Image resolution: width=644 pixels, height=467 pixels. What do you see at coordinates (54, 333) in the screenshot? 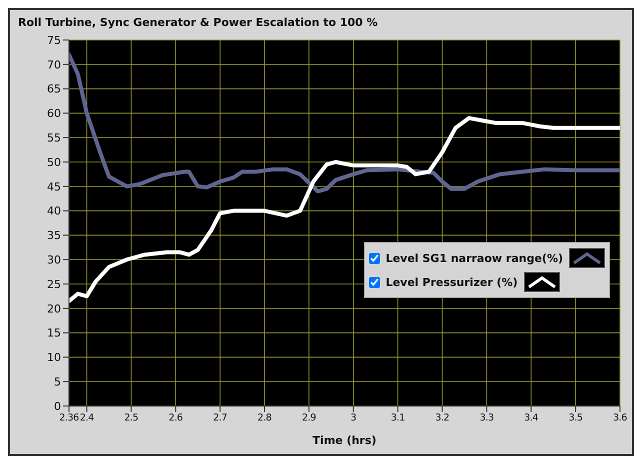
I see `y-tick-label: 15` at bounding box center [54, 333].